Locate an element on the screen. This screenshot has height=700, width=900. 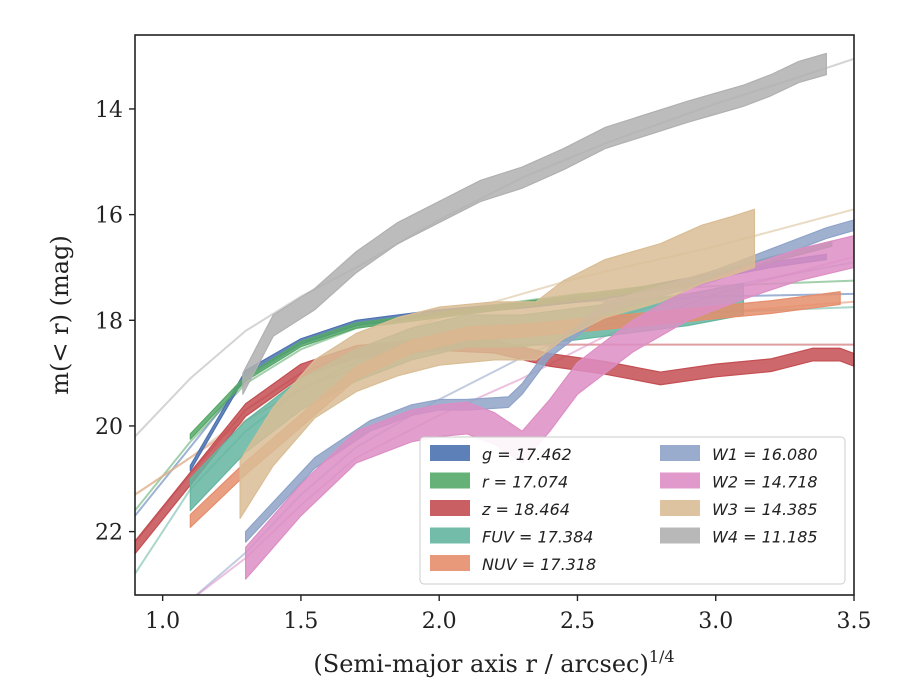
legend-label: W2 = 14.718 is located at coordinates (765, 482).